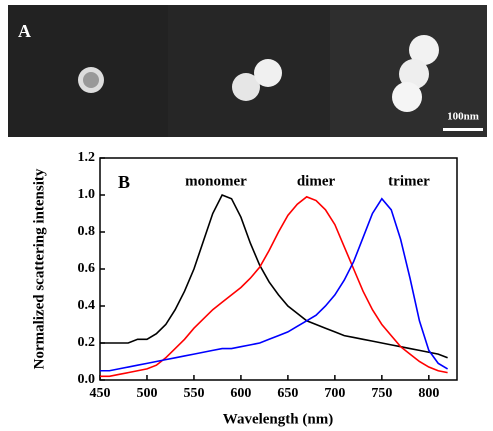  What do you see at coordinates (87, 379) in the screenshot?
I see `y-tick-label: 0.0` at bounding box center [87, 379].